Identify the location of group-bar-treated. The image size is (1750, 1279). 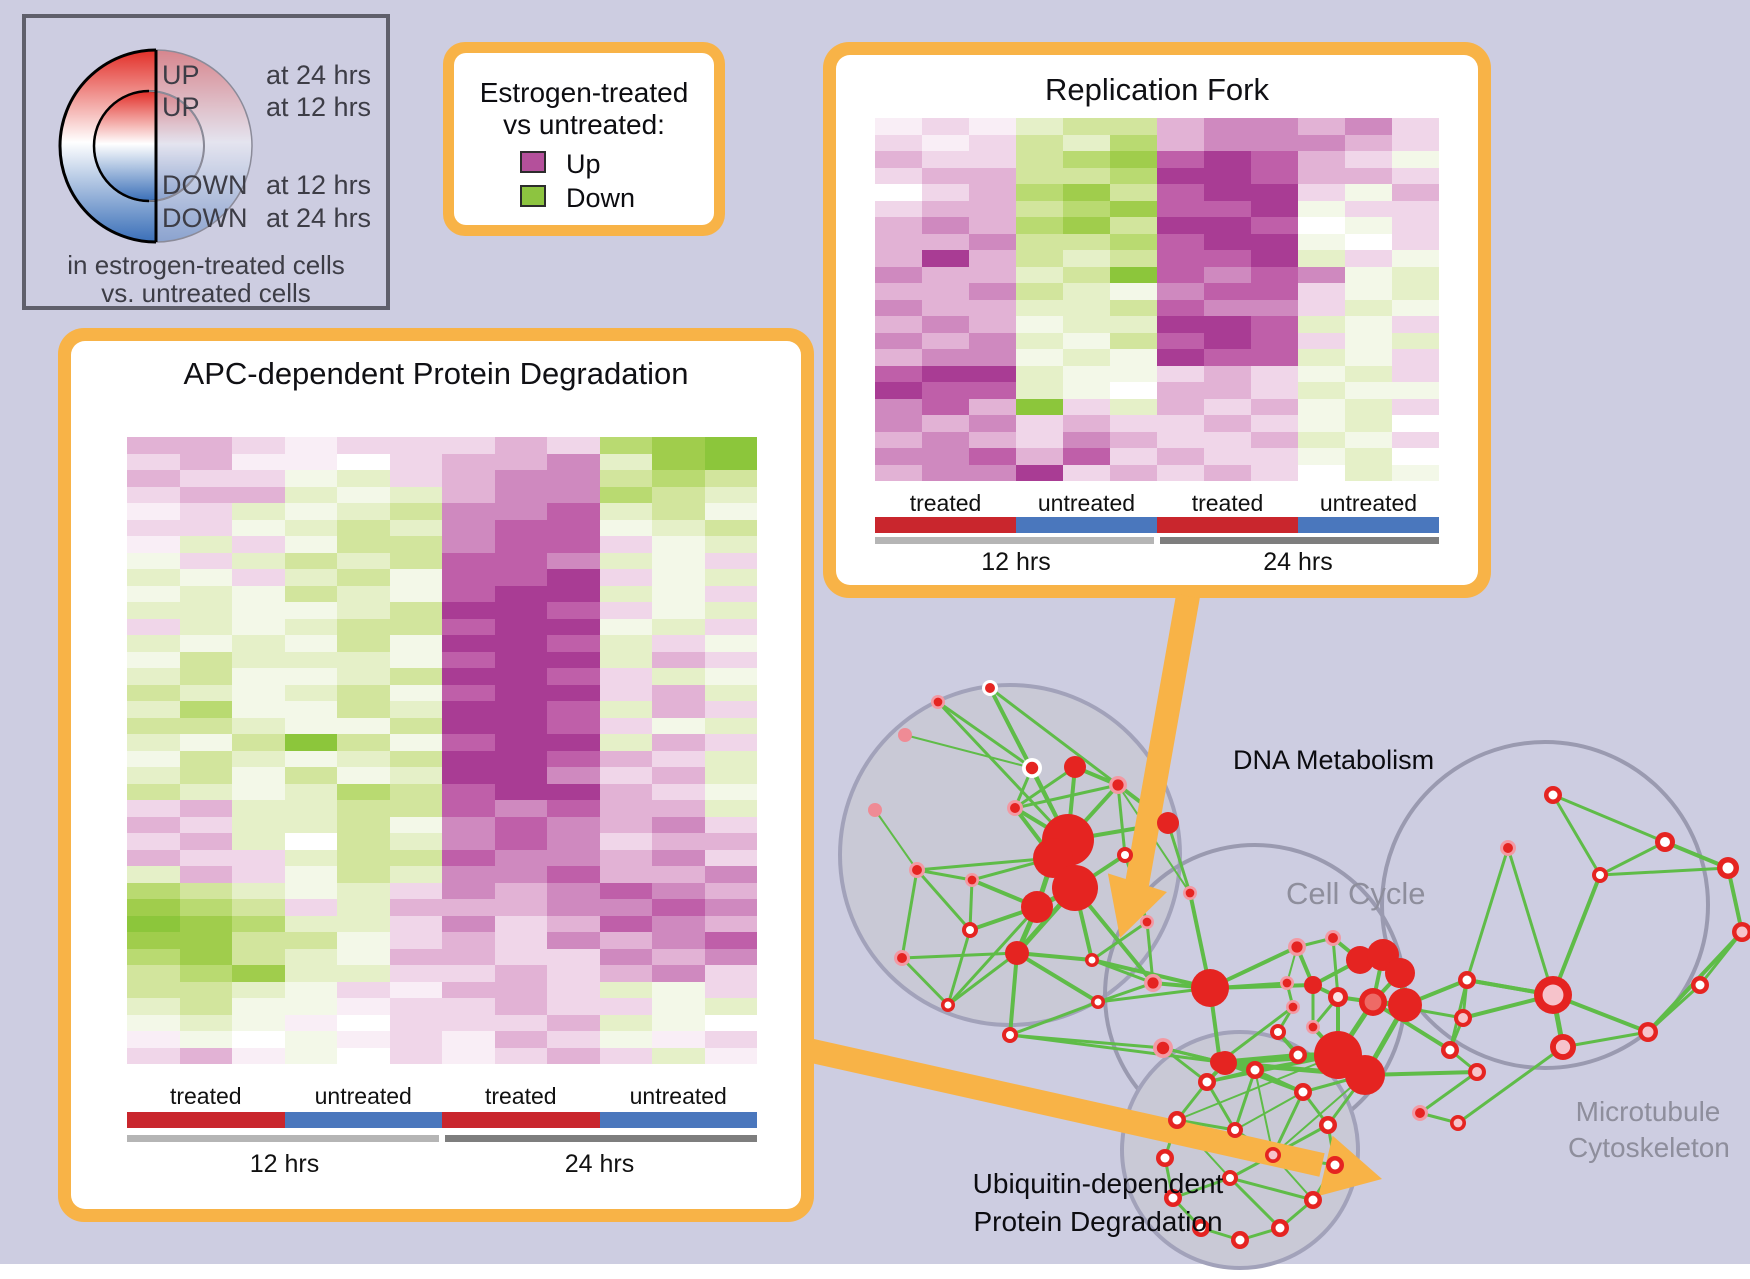
(945, 525).